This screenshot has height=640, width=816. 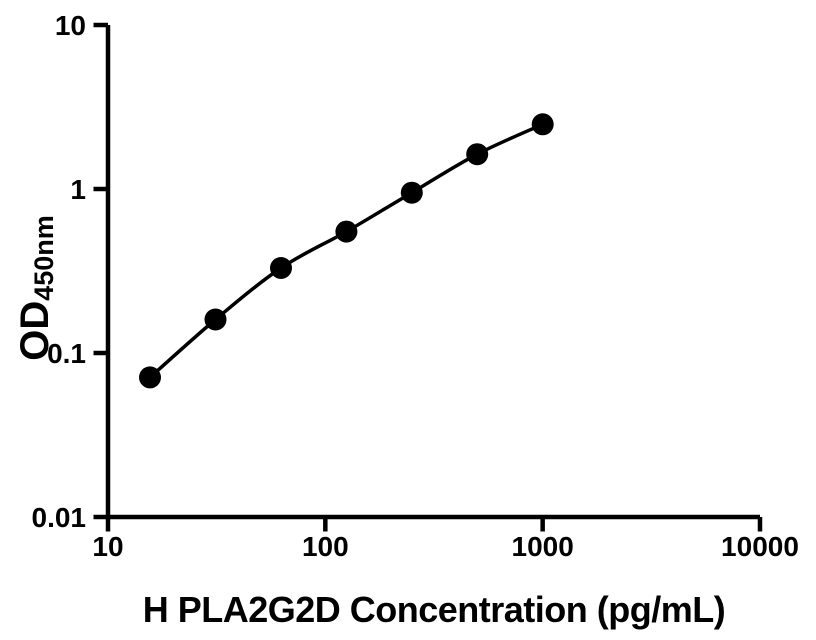 I want to click on y-axis-title: OD450nm, so click(x=36, y=288).